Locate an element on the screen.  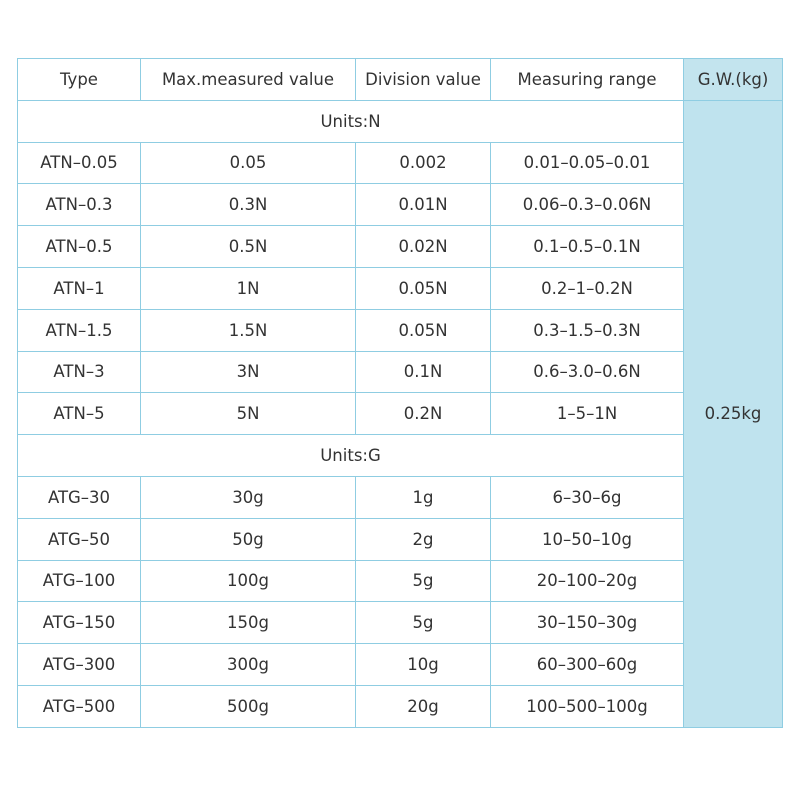
cell: 100g is located at coordinates (248, 581).